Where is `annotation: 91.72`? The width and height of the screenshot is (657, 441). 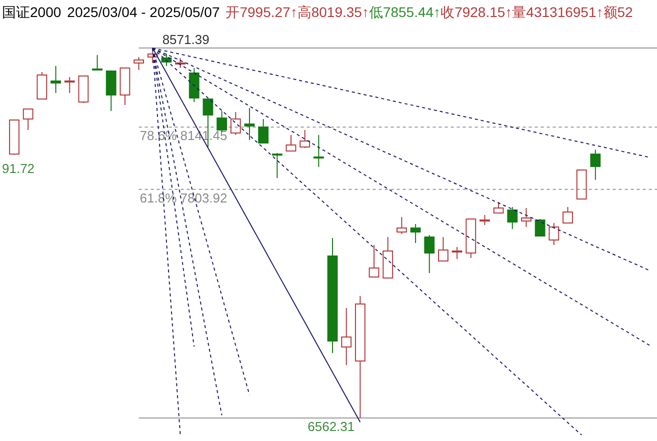
annotation: 91.72 is located at coordinates (18, 168).